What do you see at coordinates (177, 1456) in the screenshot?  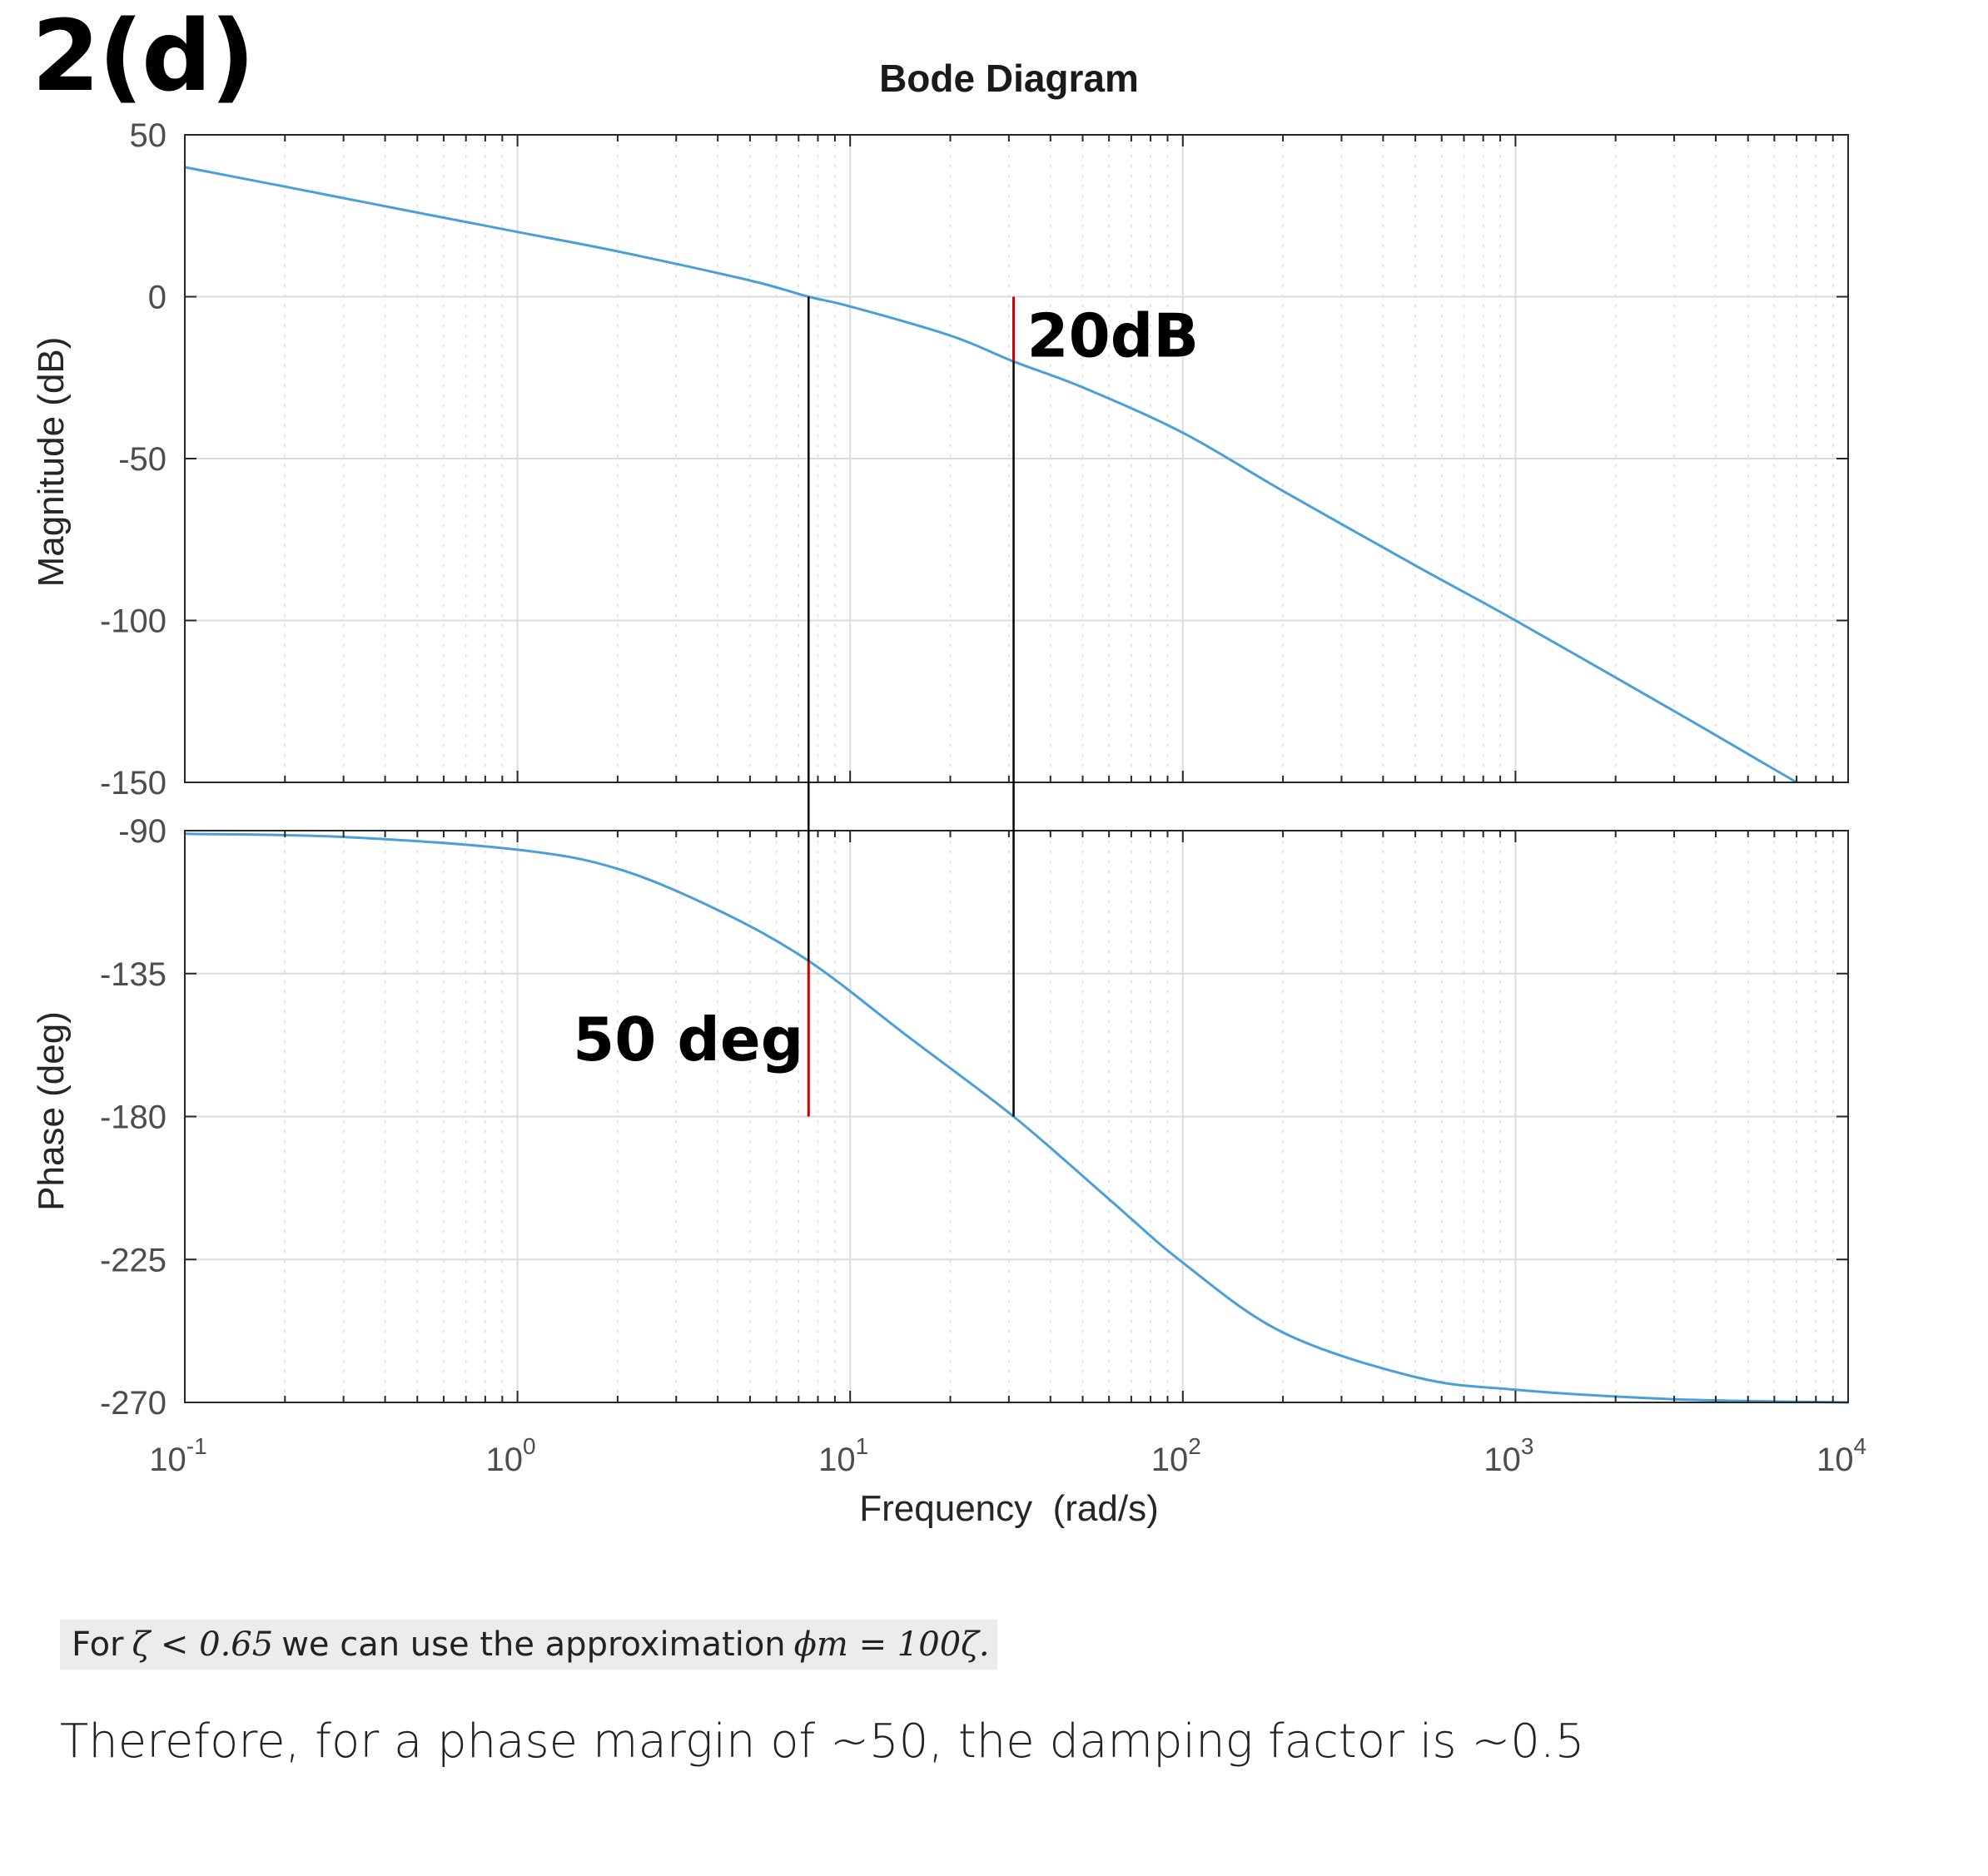 I see `x-tick-label: 10⁻¹` at bounding box center [177, 1456].